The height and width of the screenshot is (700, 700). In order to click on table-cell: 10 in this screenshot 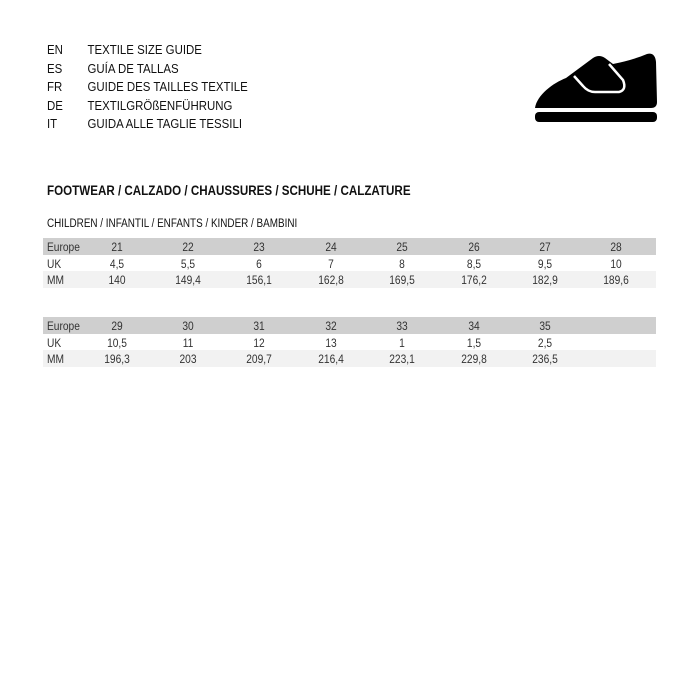, I will do `click(616, 263)`.